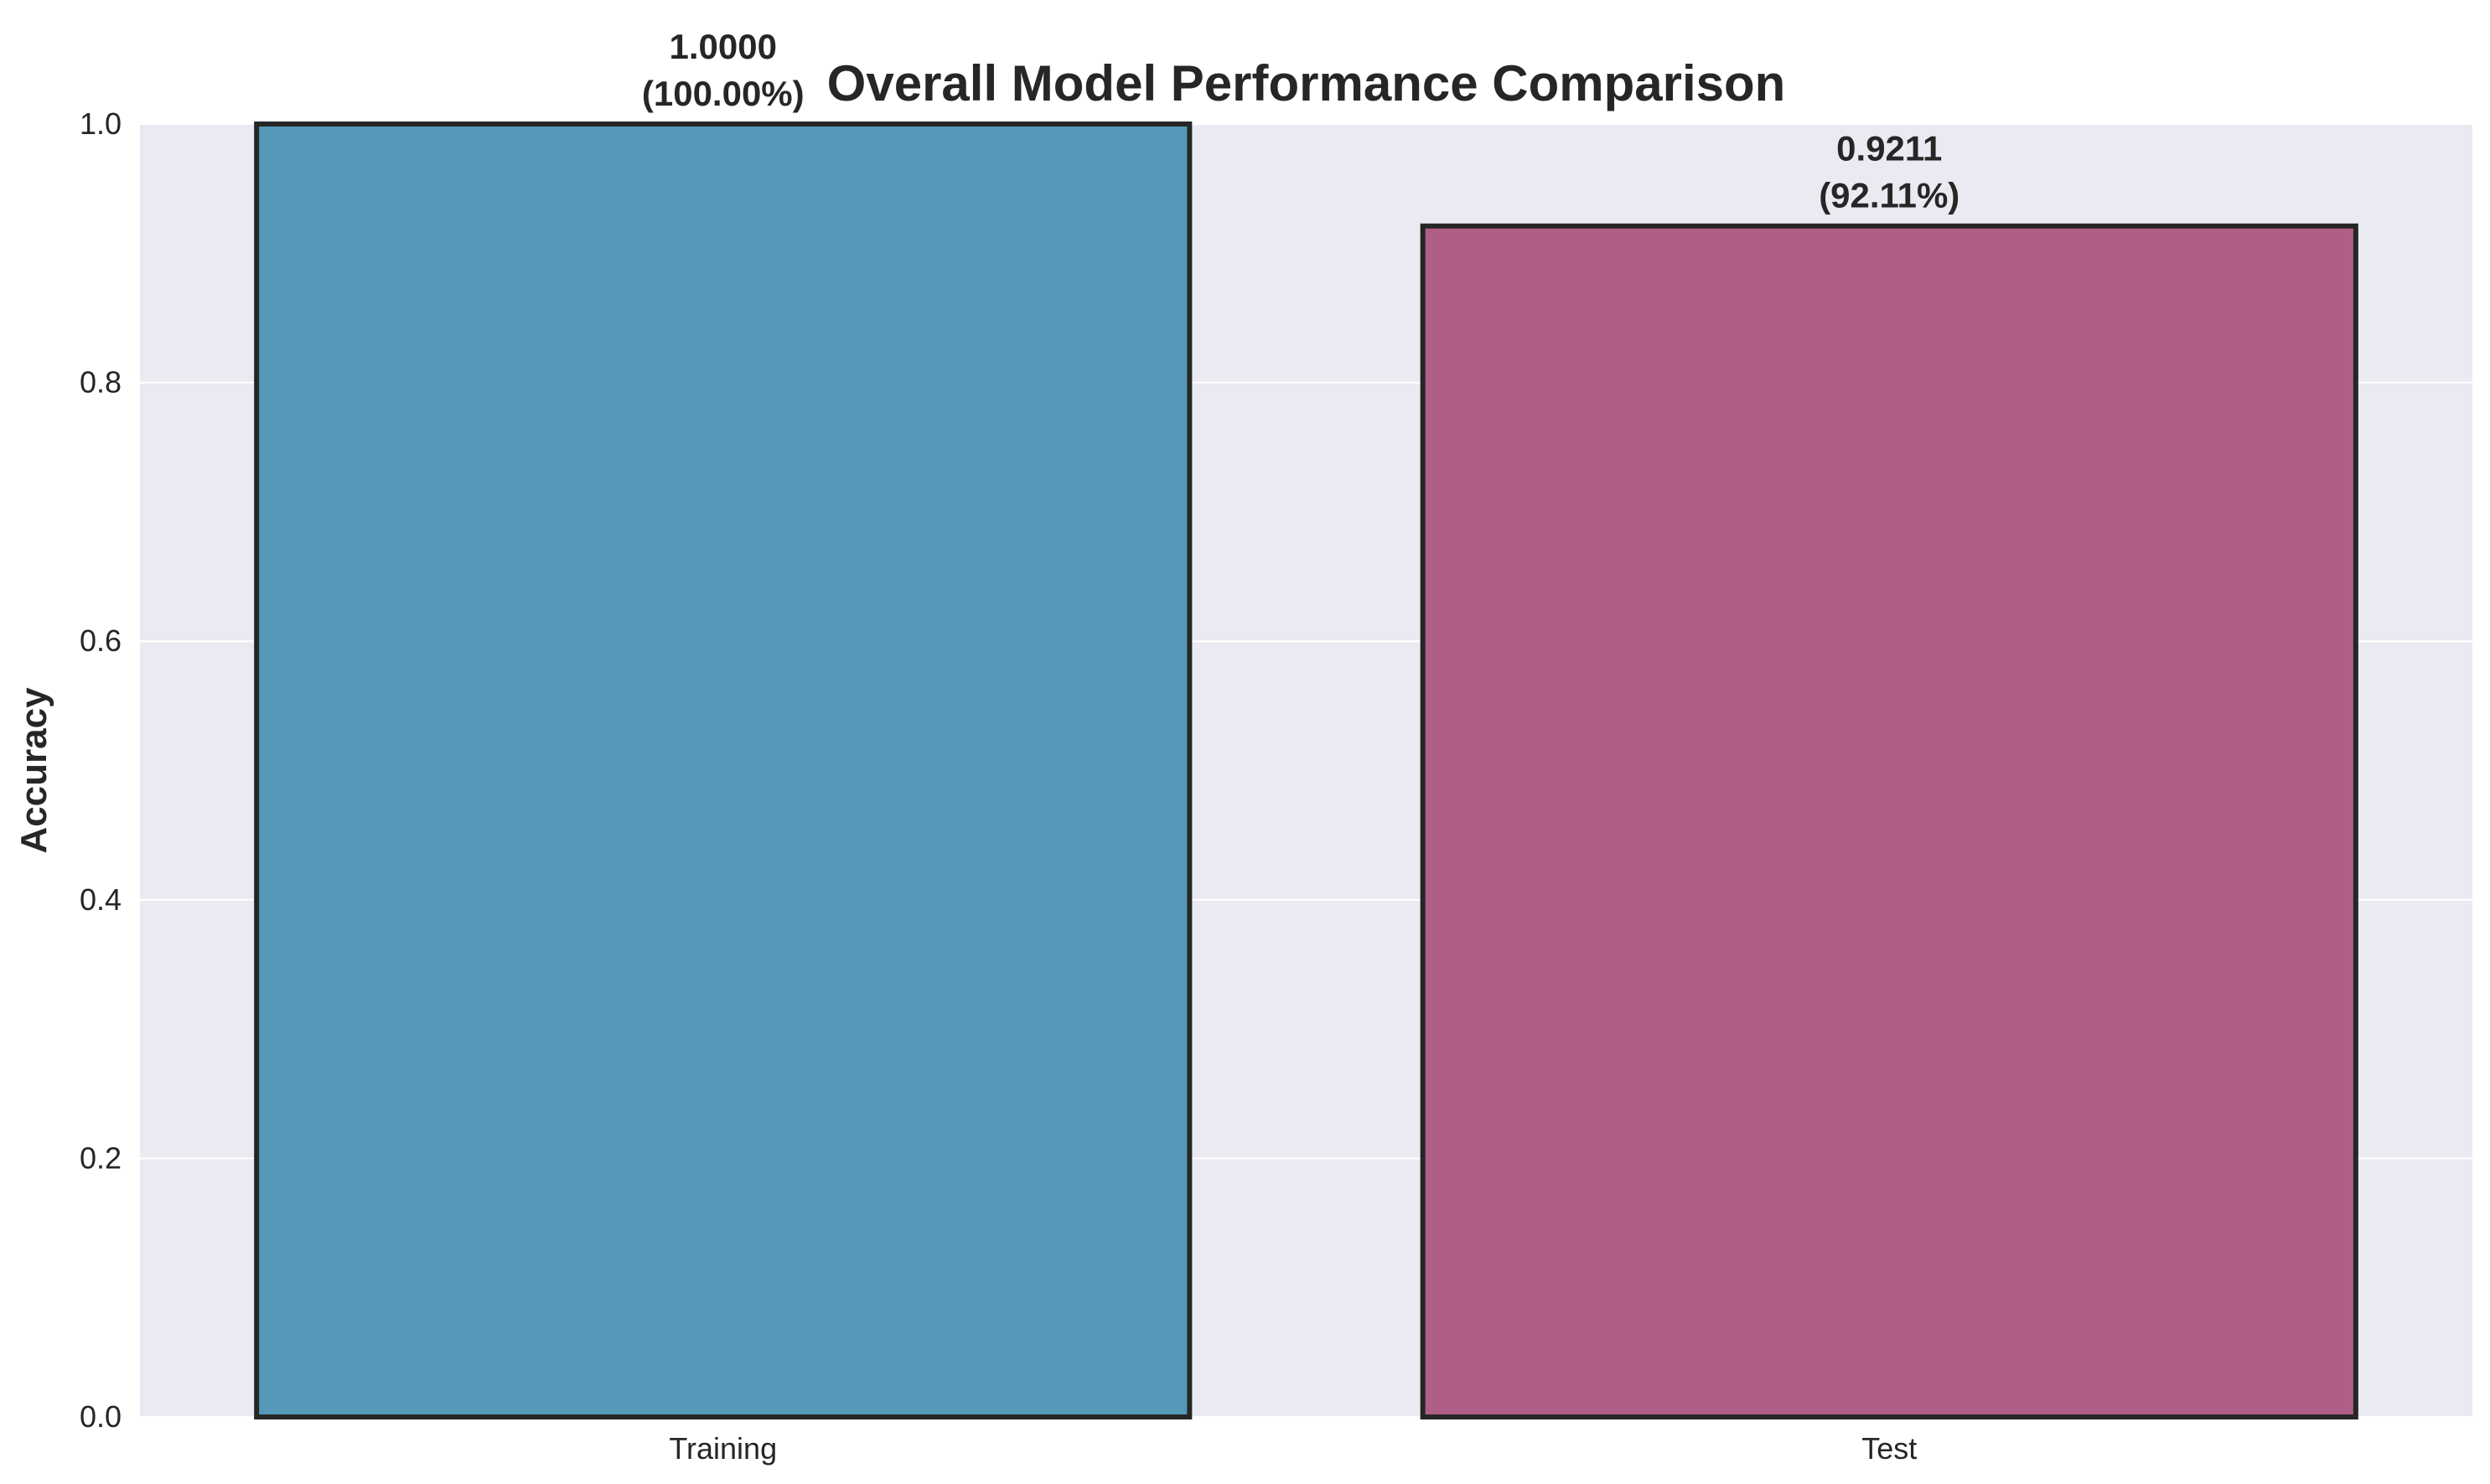 The height and width of the screenshot is (1484, 2490). I want to click on y-tick-label: 0.6, so click(101, 640).